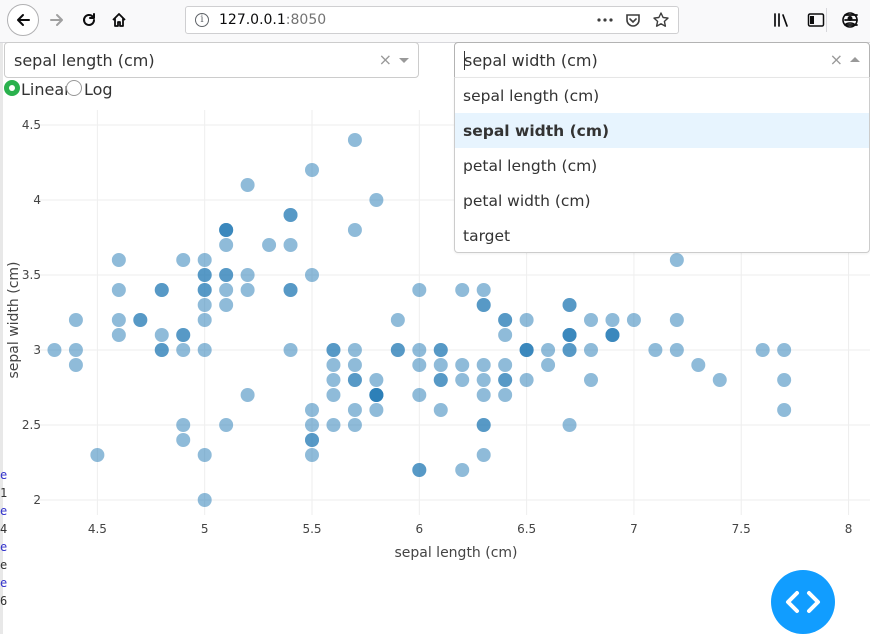  What do you see at coordinates (89, 20) in the screenshot?
I see `reload-icon` at bounding box center [89, 20].